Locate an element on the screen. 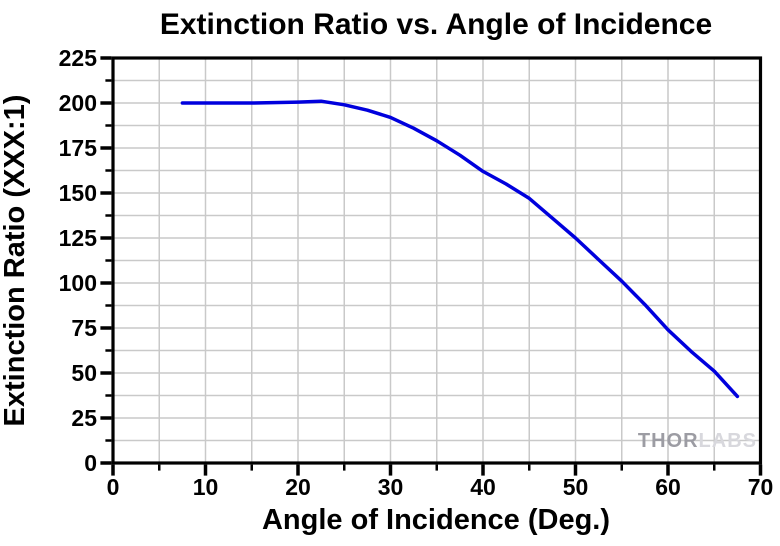 Image resolution: width=780 pixels, height=546 pixels. y-tick-label: 175 is located at coordinates (78, 148).